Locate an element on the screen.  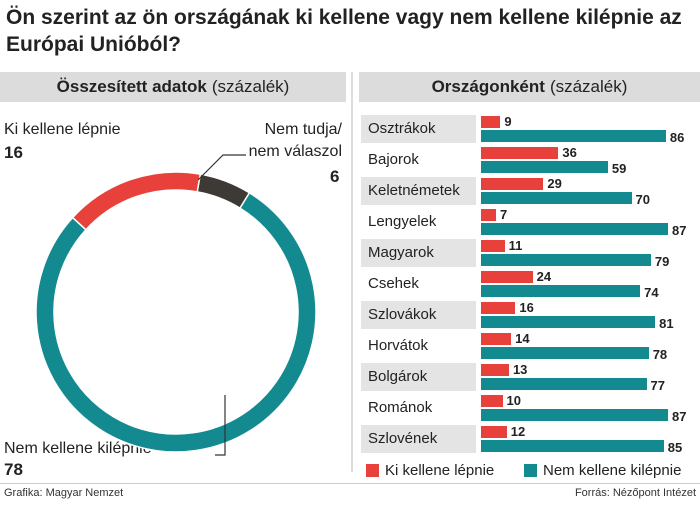
country-label: Szlovének is located at coordinates (403, 438).